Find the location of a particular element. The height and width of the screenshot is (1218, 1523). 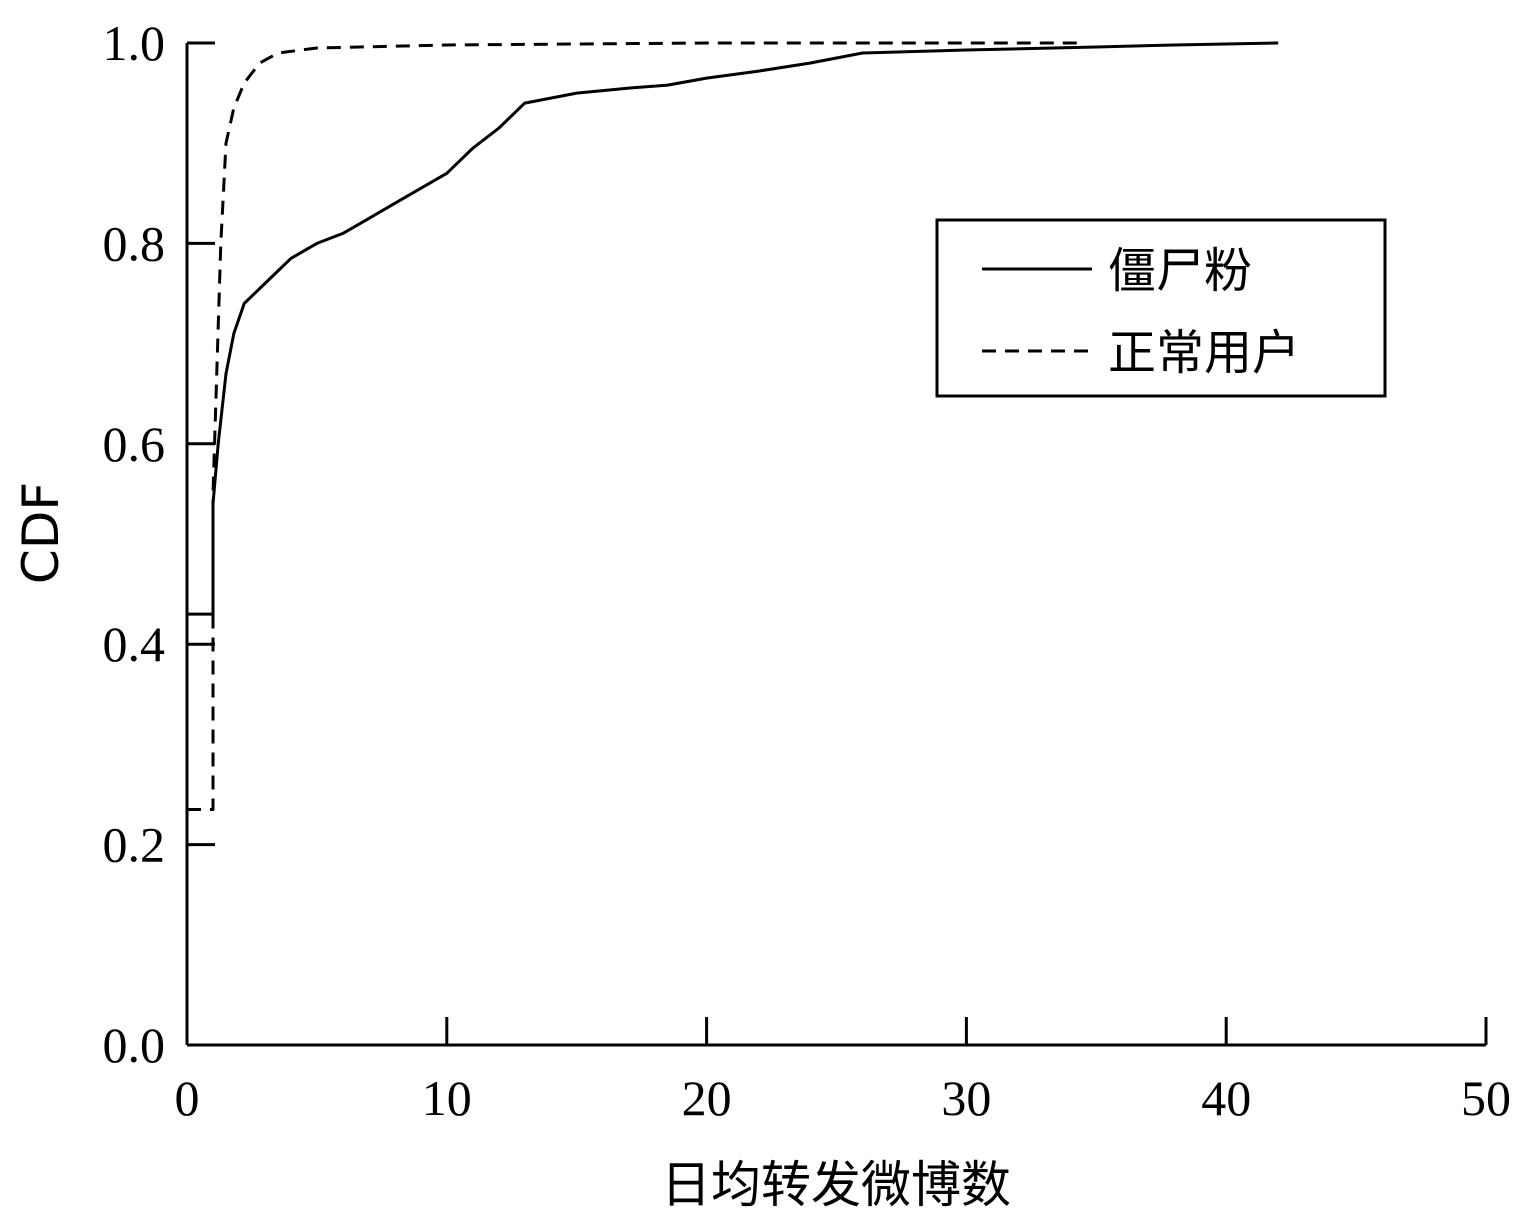

legend-label-zombie: 僵尸粉 is located at coordinates (1180, 271).